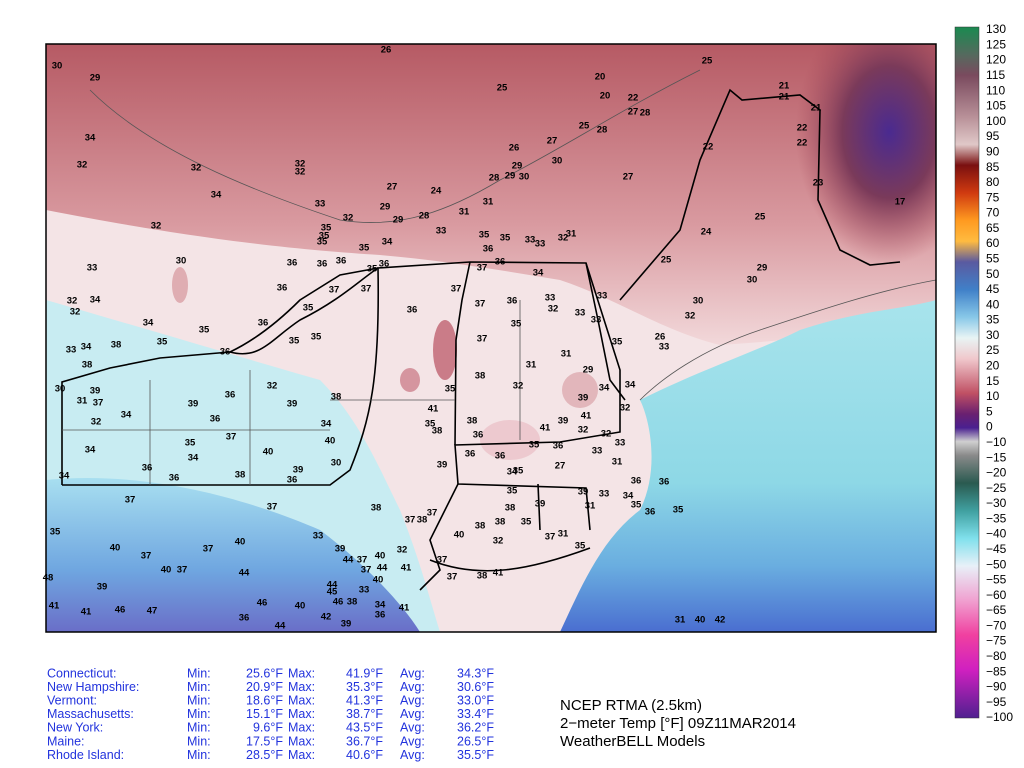 This screenshot has width=1024, height=768. I want to click on colorbar-label: −30, so click(996, 503).